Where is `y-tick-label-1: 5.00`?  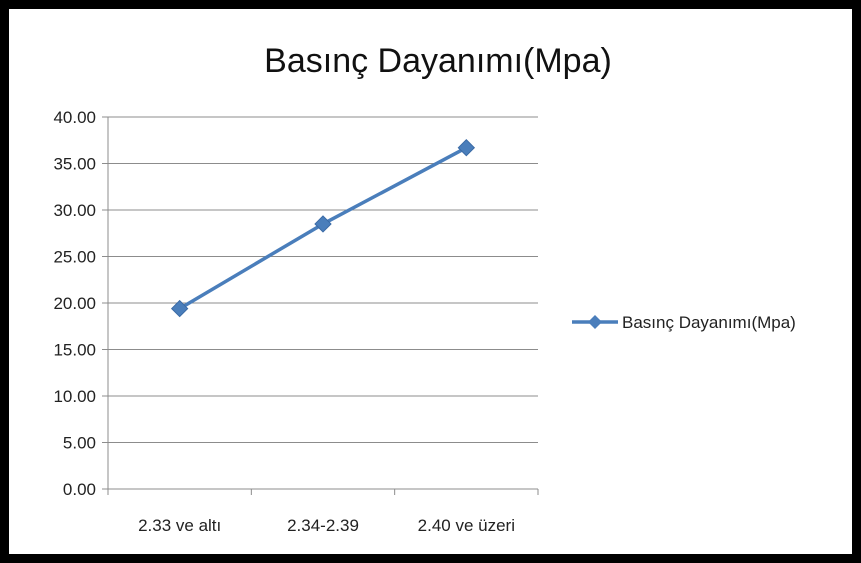
y-tick-label-1: 5.00 is located at coordinates (79, 443).